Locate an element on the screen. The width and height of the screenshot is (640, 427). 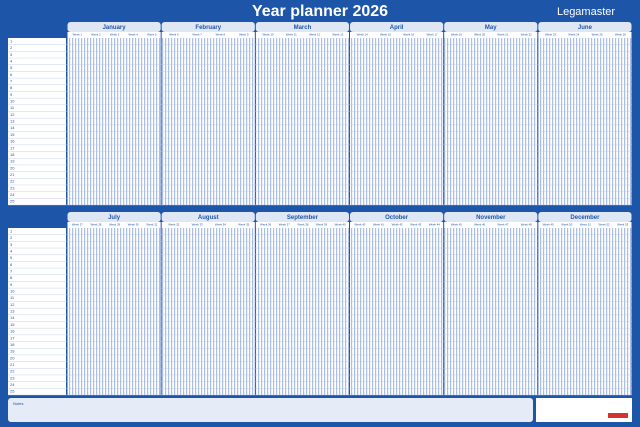
row-number: 8 is located at coordinates (11, 87).